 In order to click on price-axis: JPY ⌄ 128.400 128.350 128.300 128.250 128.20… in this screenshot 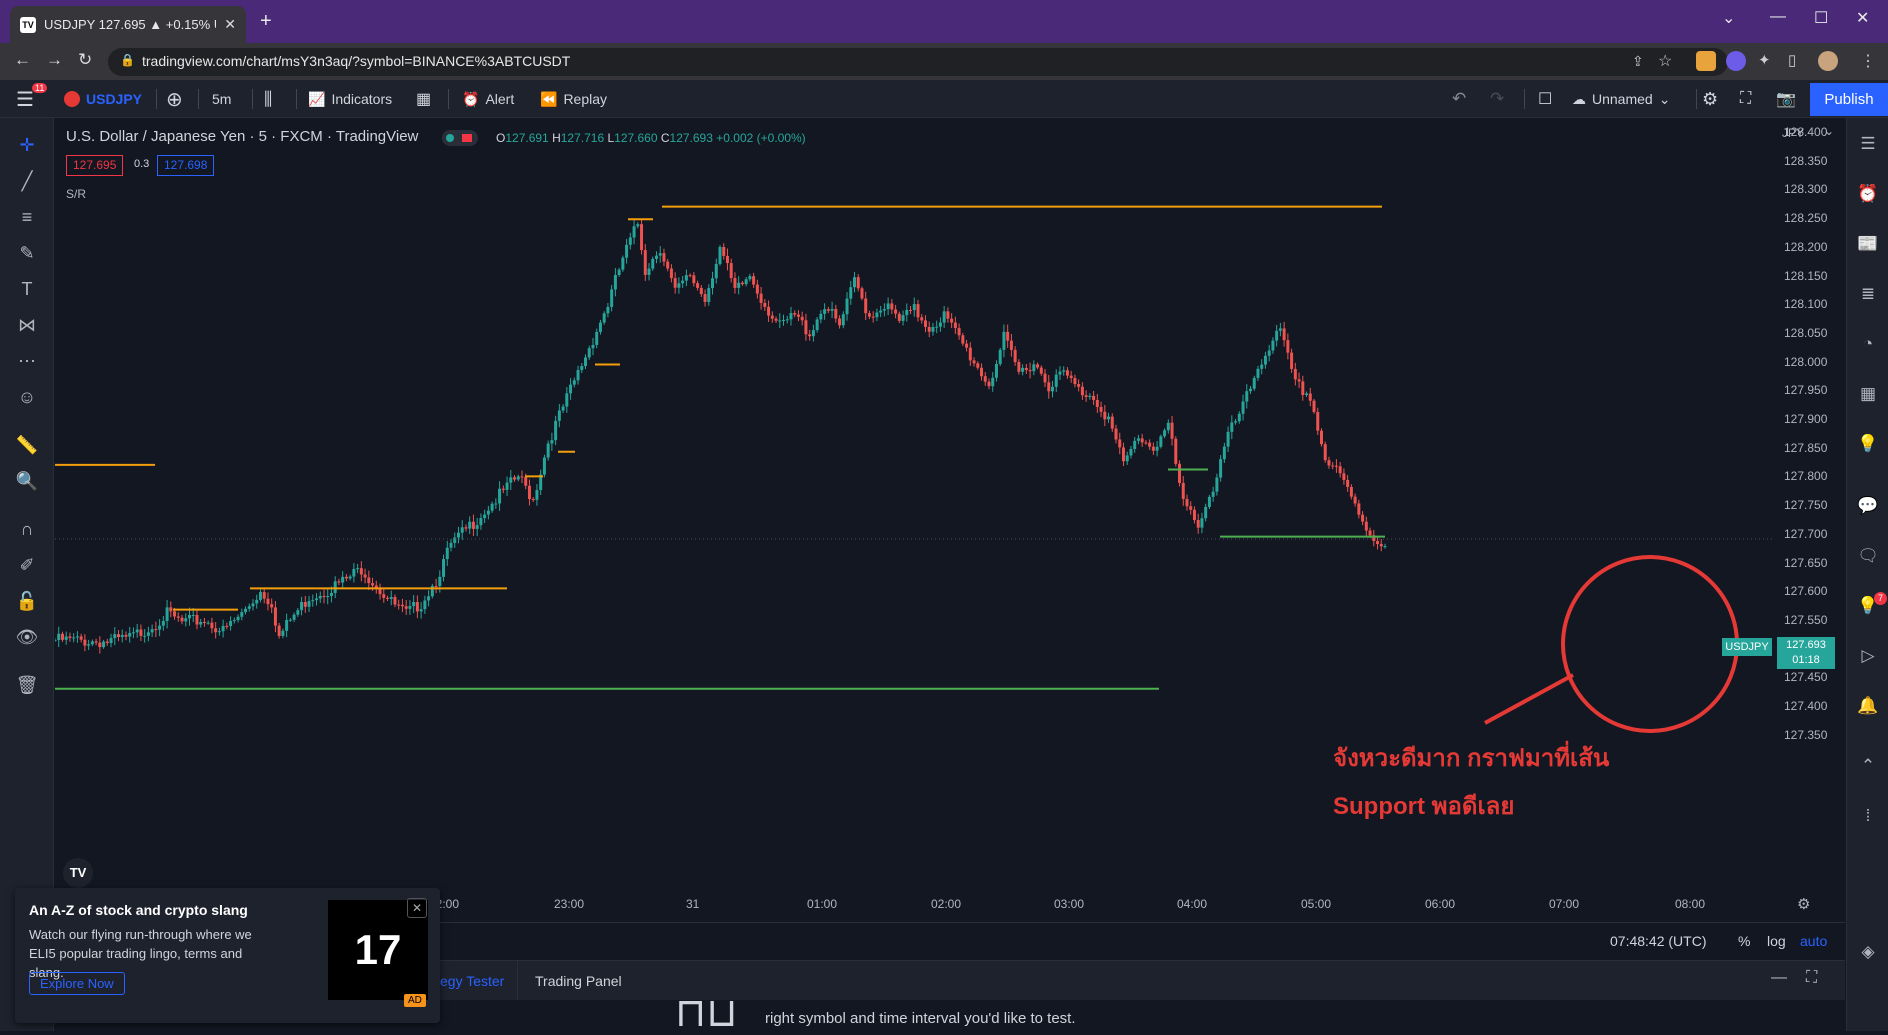, I will do `click(1809, 518)`.